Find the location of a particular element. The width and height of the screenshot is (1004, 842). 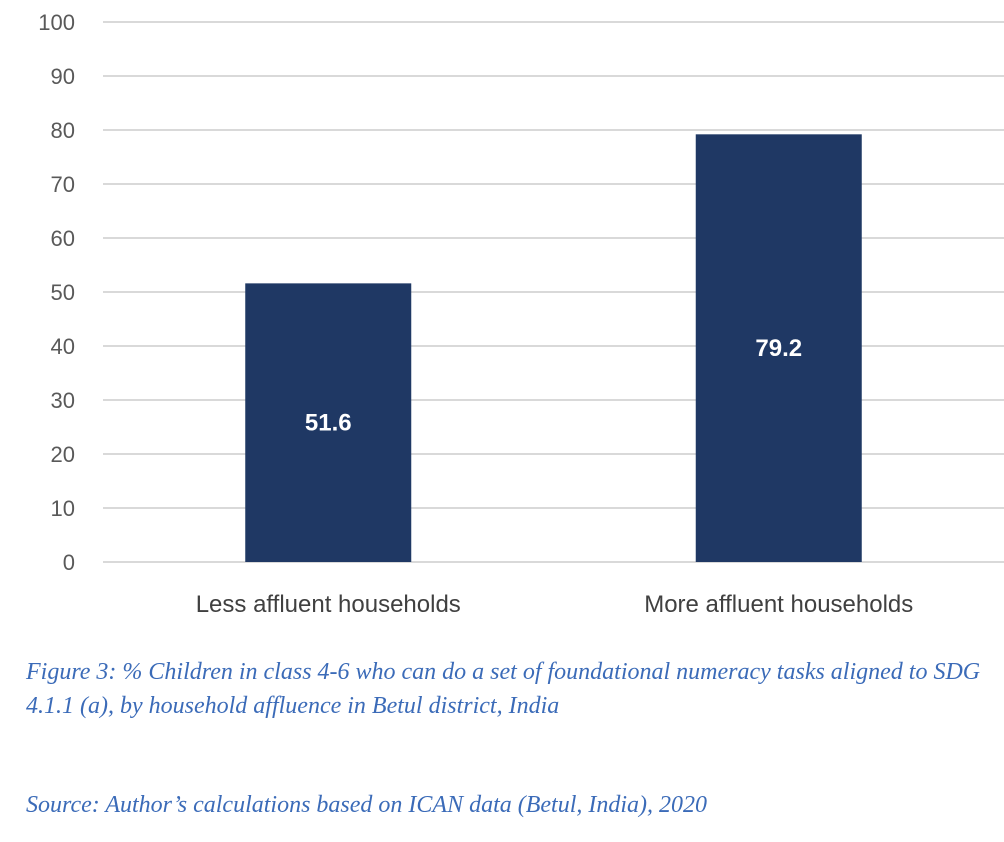

y-tick-label-40: 40 is located at coordinates (63, 346).